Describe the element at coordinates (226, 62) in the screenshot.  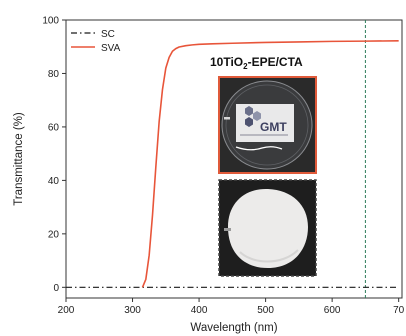
I see `sample-title-main: 10TiO` at that location.